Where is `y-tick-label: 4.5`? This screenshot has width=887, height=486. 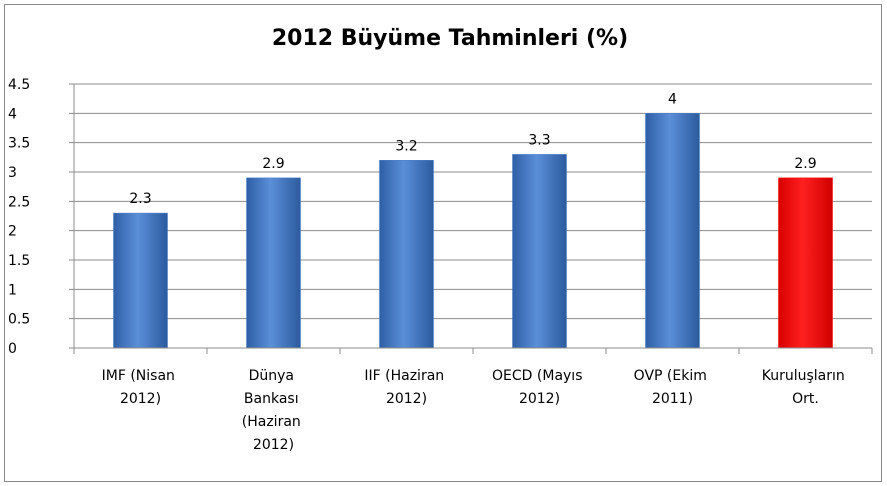 y-tick-label: 4.5 is located at coordinates (19, 85).